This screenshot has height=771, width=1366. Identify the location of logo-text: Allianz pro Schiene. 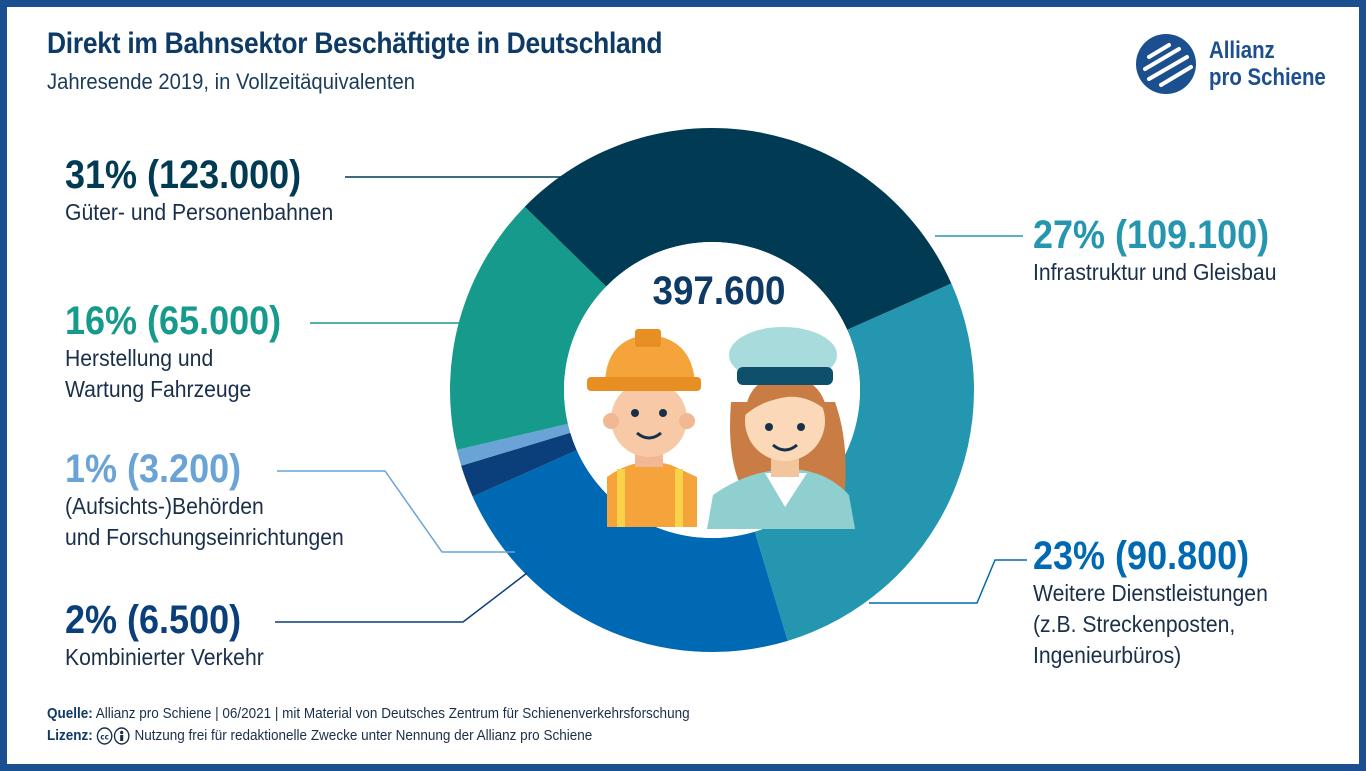
(1267, 64).